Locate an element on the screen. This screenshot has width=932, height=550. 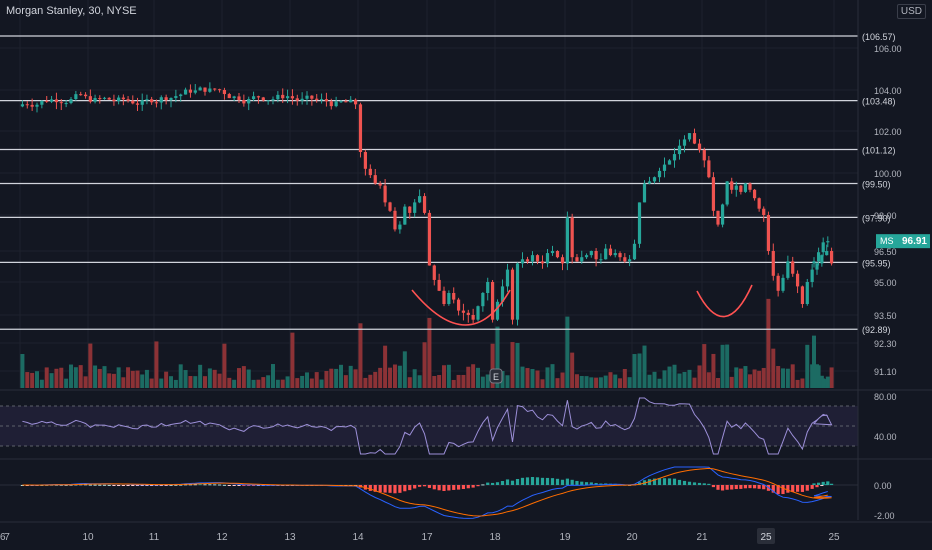
time-tick-label: 17 is located at coordinates (427, 537).